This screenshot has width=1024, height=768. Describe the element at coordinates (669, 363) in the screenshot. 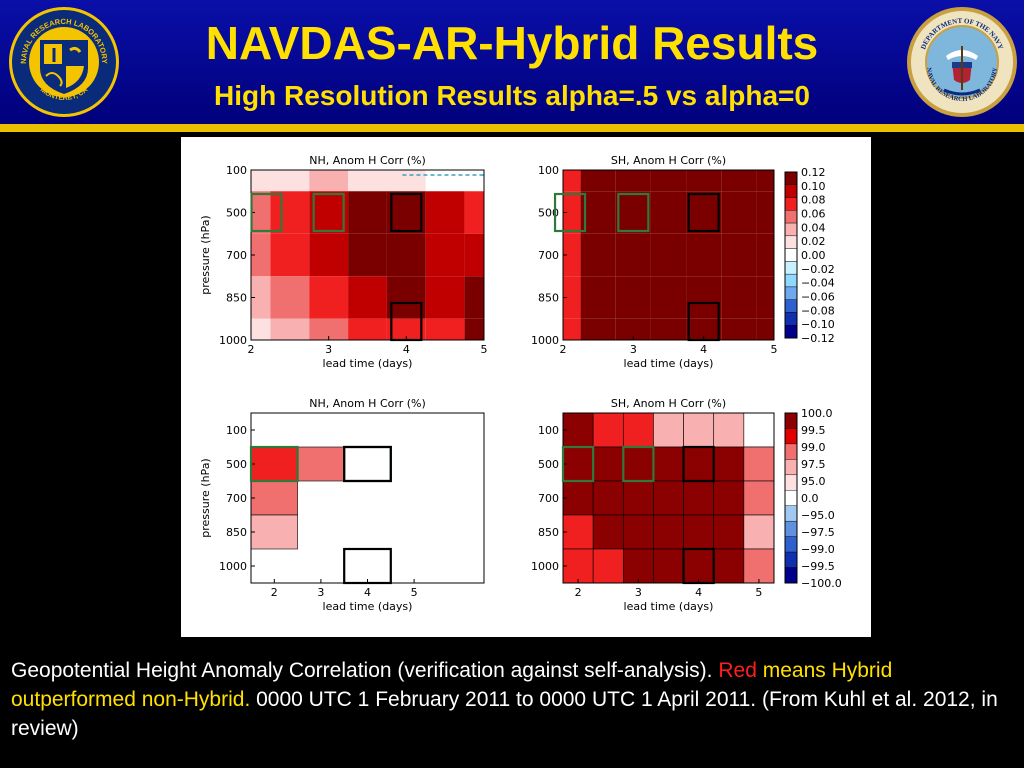

I see `x-axis-label-1: lead time (days)` at that location.